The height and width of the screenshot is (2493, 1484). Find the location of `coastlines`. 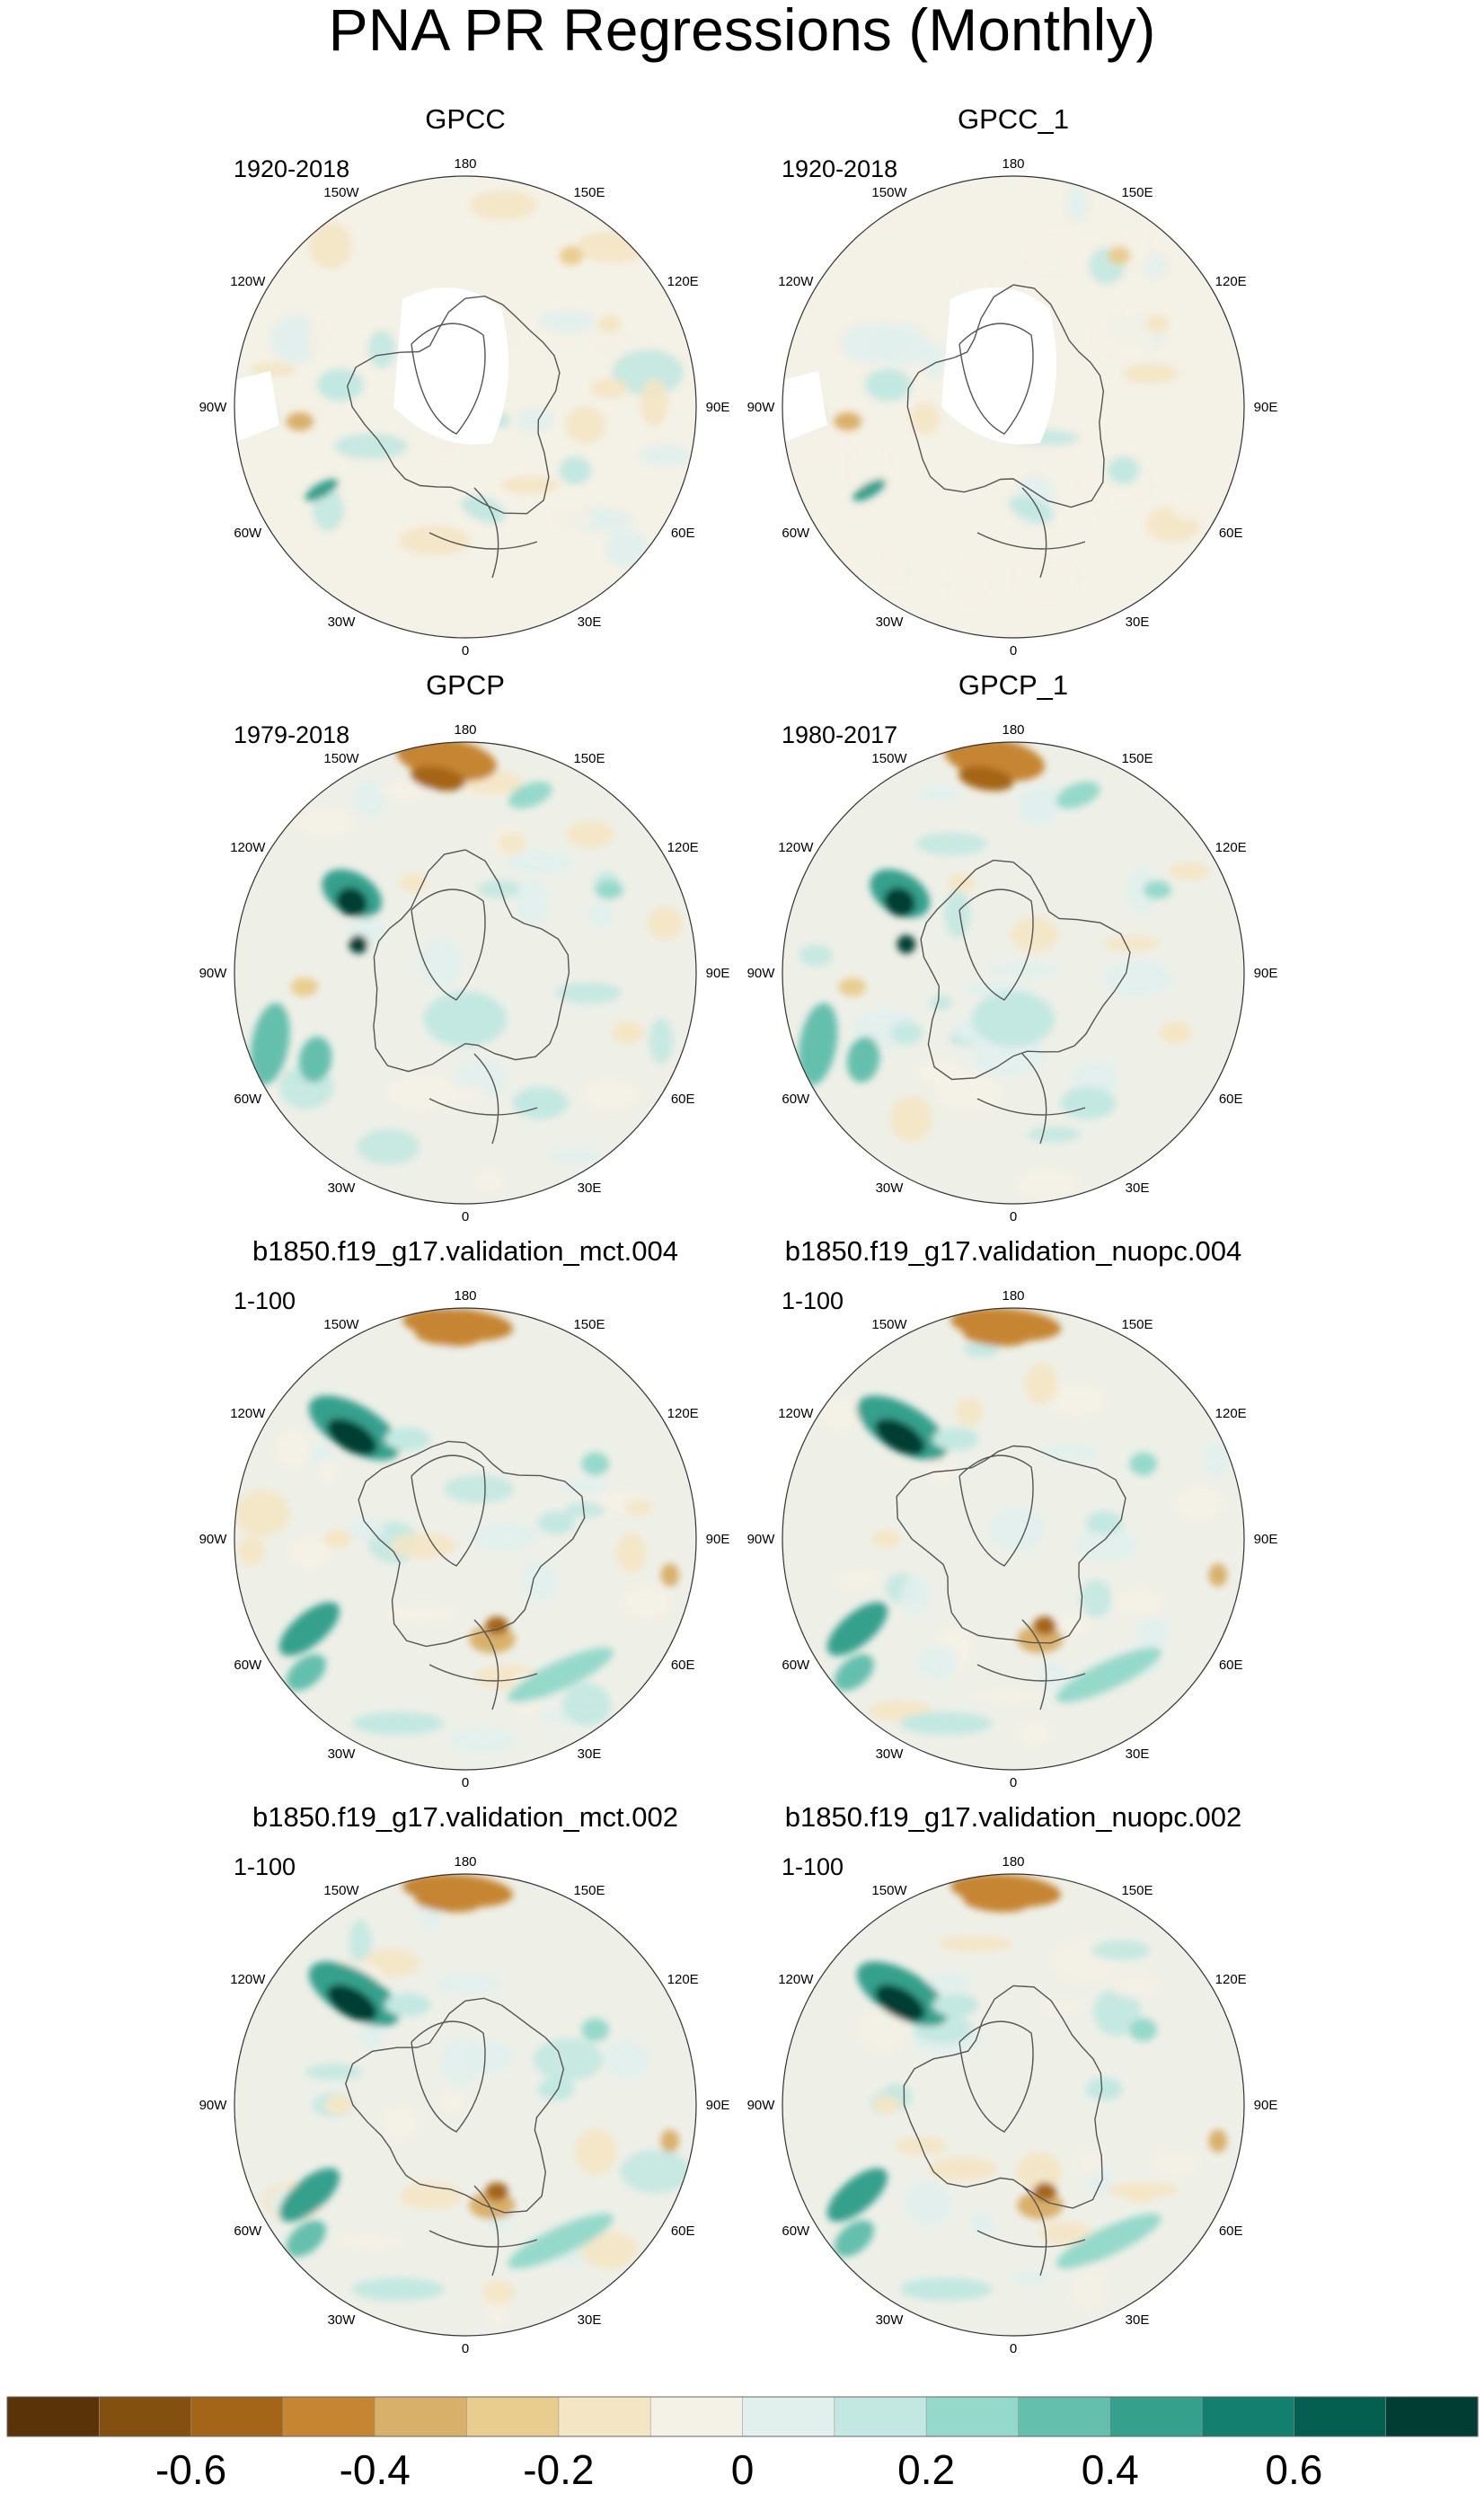

coastlines is located at coordinates (455, 2136).